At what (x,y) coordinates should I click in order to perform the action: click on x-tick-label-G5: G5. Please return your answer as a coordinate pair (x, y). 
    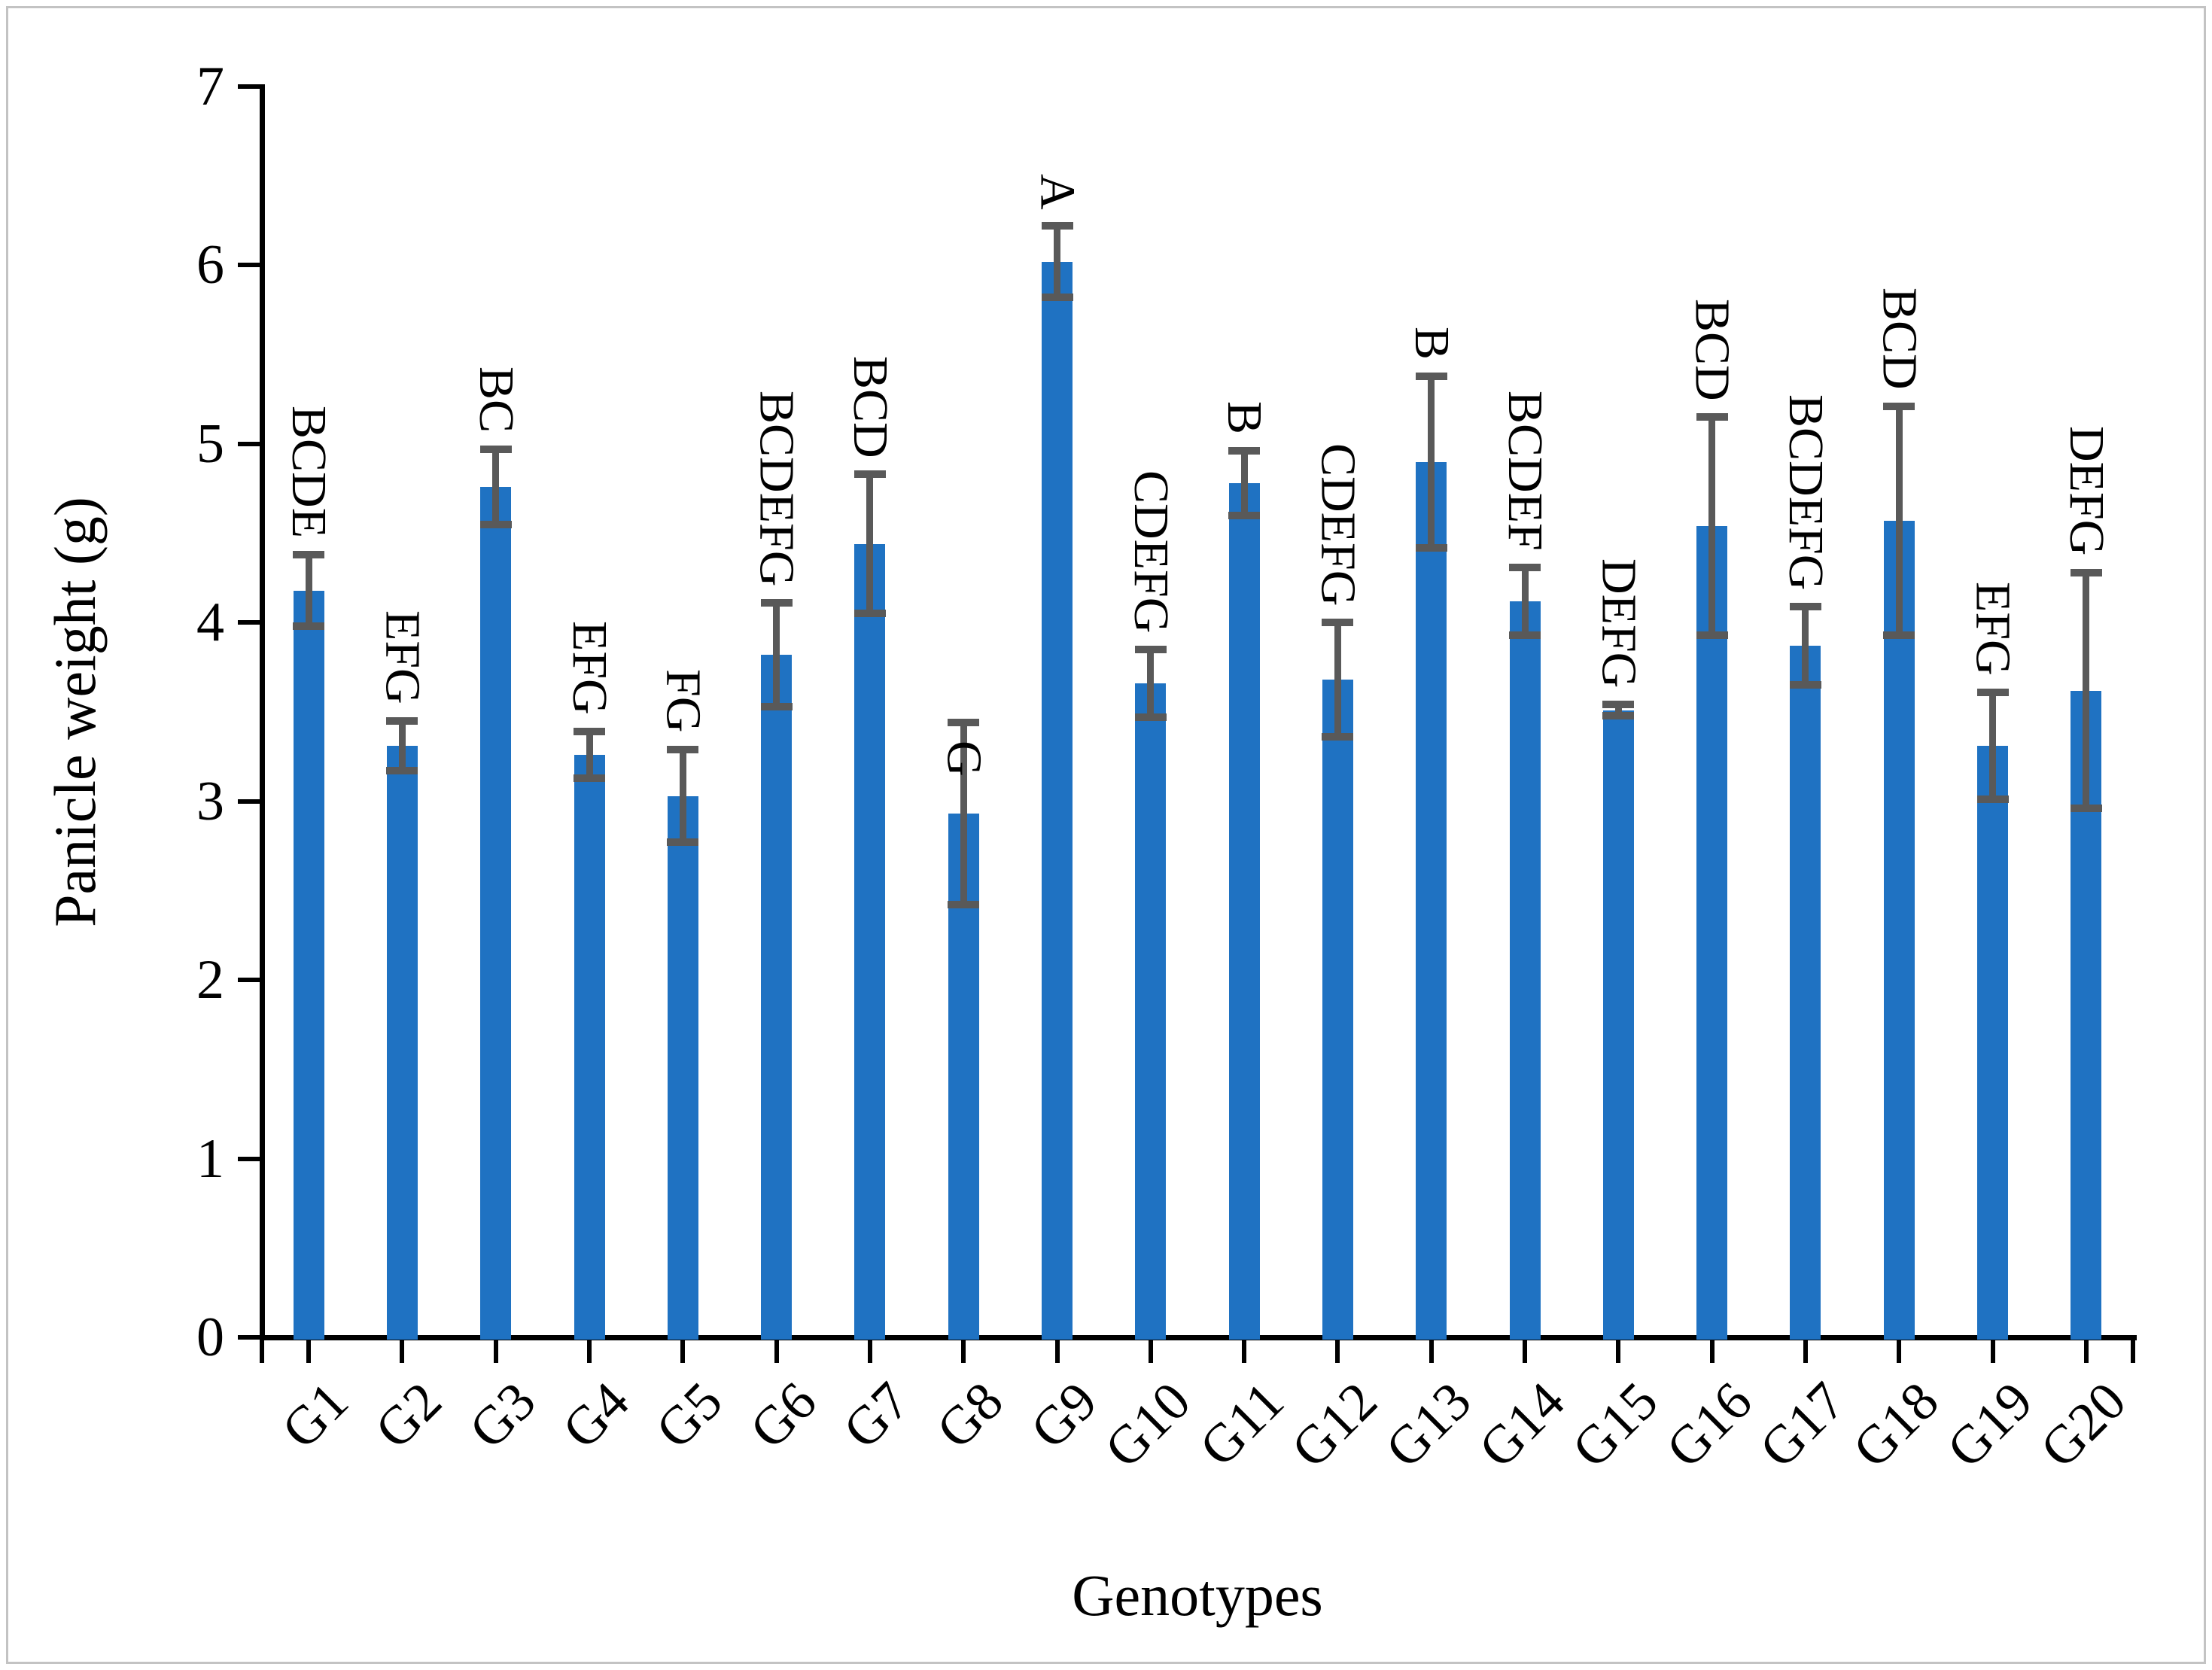
    Looking at the image, I should click on (689, 1415).